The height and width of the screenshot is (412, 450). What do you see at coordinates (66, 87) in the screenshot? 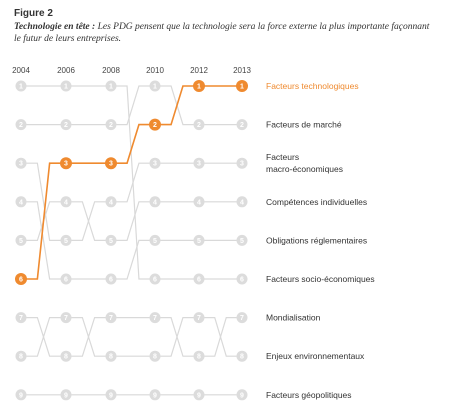
I see `series-5-rank-2006: 1` at bounding box center [66, 87].